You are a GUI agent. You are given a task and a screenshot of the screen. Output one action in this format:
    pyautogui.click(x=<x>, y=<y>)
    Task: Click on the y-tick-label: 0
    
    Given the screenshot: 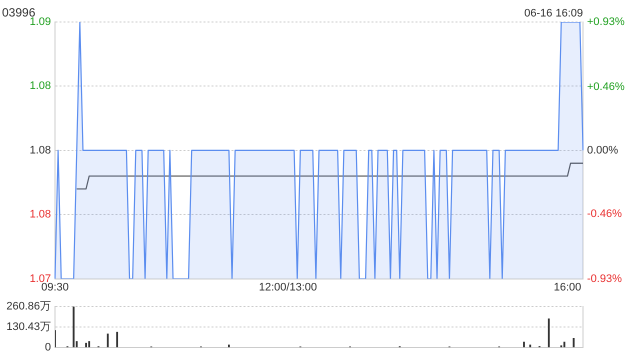 What is the action you would take?
    pyautogui.click(x=47, y=347)
    